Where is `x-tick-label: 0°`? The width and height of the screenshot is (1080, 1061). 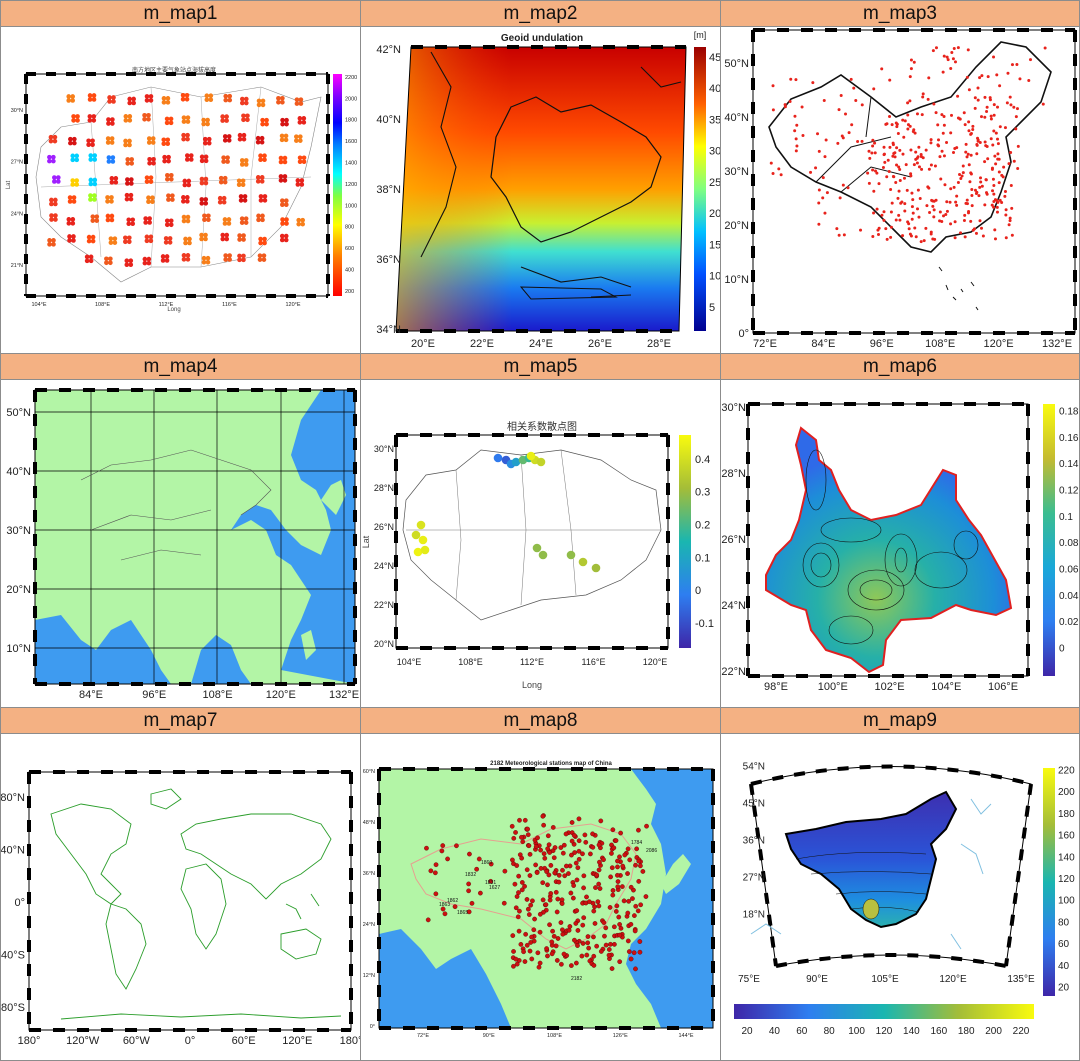
x-tick-label: 0° is located at coordinates (190, 1041).